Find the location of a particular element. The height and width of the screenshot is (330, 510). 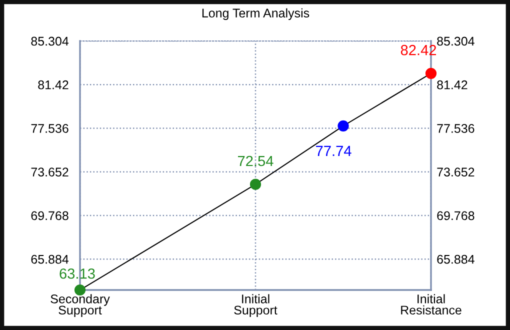

x-tick-label: Secondary Support is located at coordinates (80, 306).